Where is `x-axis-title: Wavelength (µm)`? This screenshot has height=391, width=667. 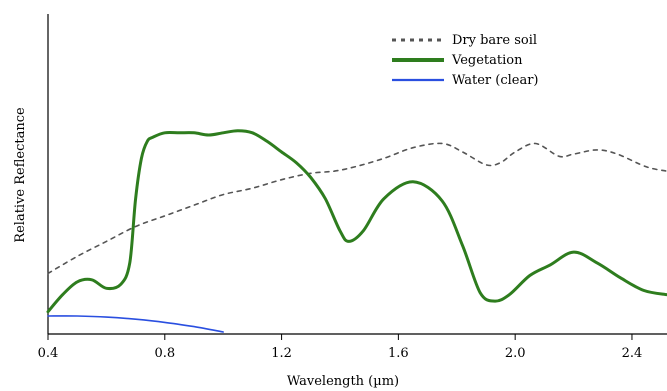
x-axis-title: Wavelength (µm) is located at coordinates (343, 381).